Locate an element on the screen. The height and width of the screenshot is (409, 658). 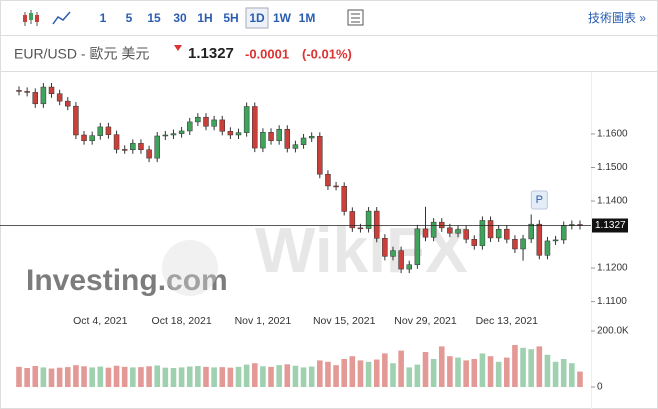
interval-button: 1W is located at coordinates (282, 18).